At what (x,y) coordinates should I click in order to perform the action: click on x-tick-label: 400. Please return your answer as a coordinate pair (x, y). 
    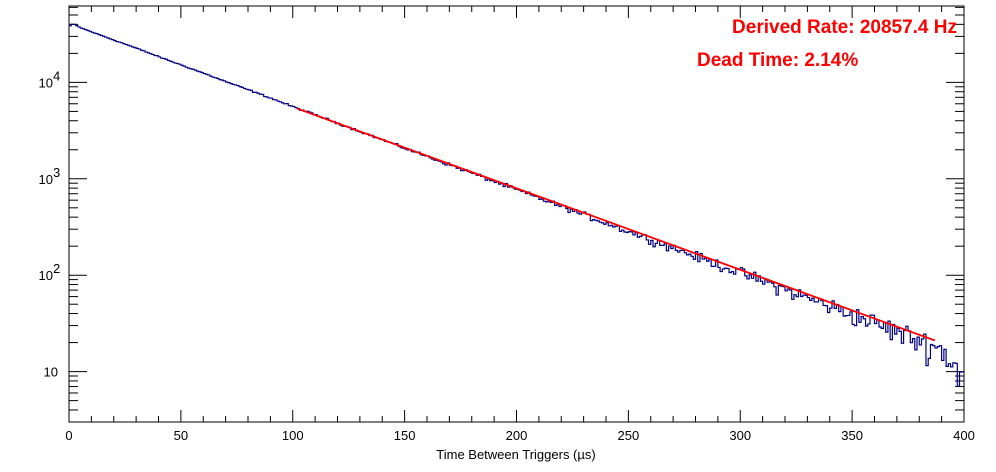
    Looking at the image, I should click on (964, 435).